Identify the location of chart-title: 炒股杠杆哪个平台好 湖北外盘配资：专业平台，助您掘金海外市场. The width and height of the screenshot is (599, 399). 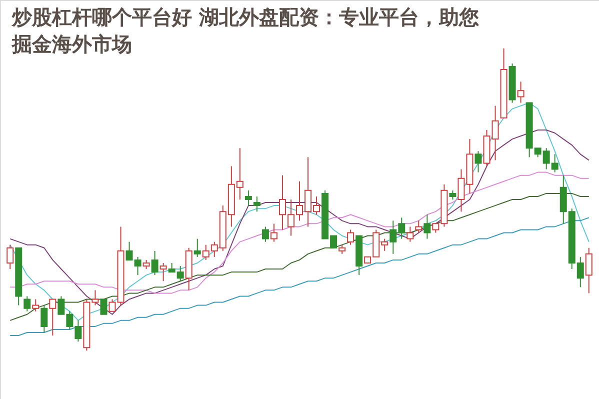
(245, 30).